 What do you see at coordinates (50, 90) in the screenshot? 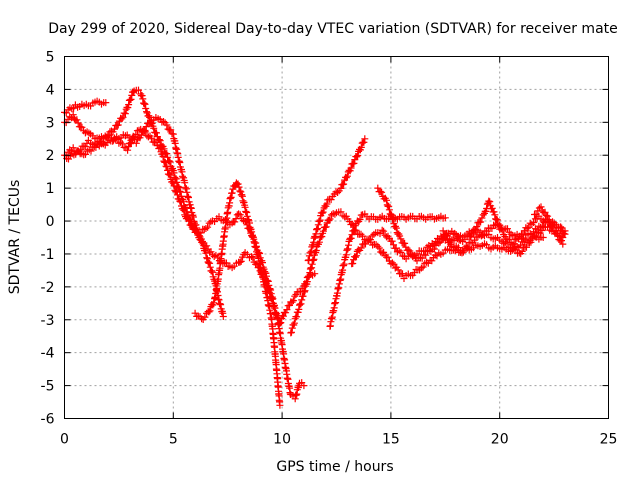
I see `y-tick-label: 4` at bounding box center [50, 90].